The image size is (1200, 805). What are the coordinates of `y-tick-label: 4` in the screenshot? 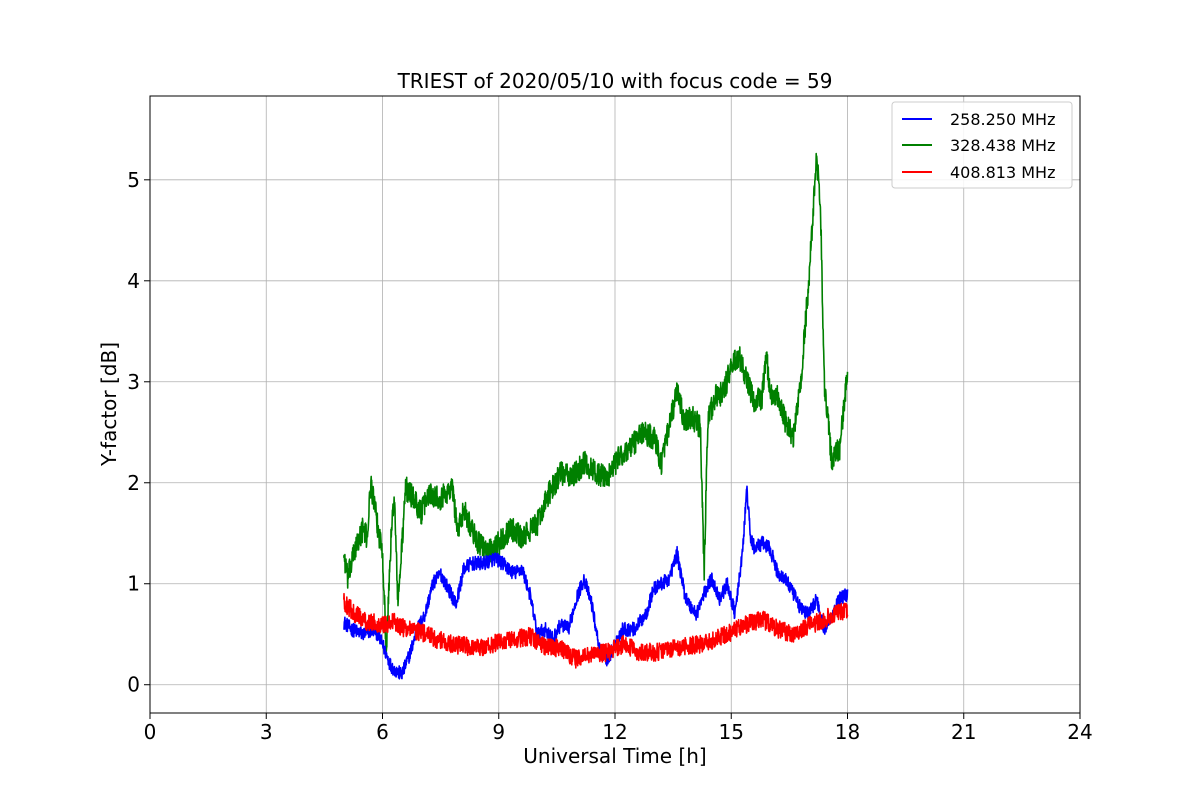 It's located at (133, 281).